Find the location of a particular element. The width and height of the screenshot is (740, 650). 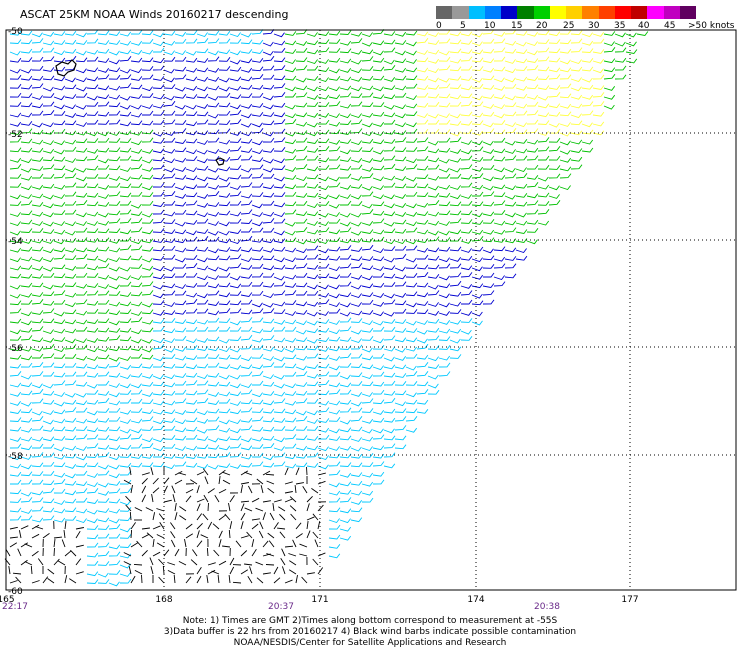

auckland-islands-outline is located at coordinates (66, 68).